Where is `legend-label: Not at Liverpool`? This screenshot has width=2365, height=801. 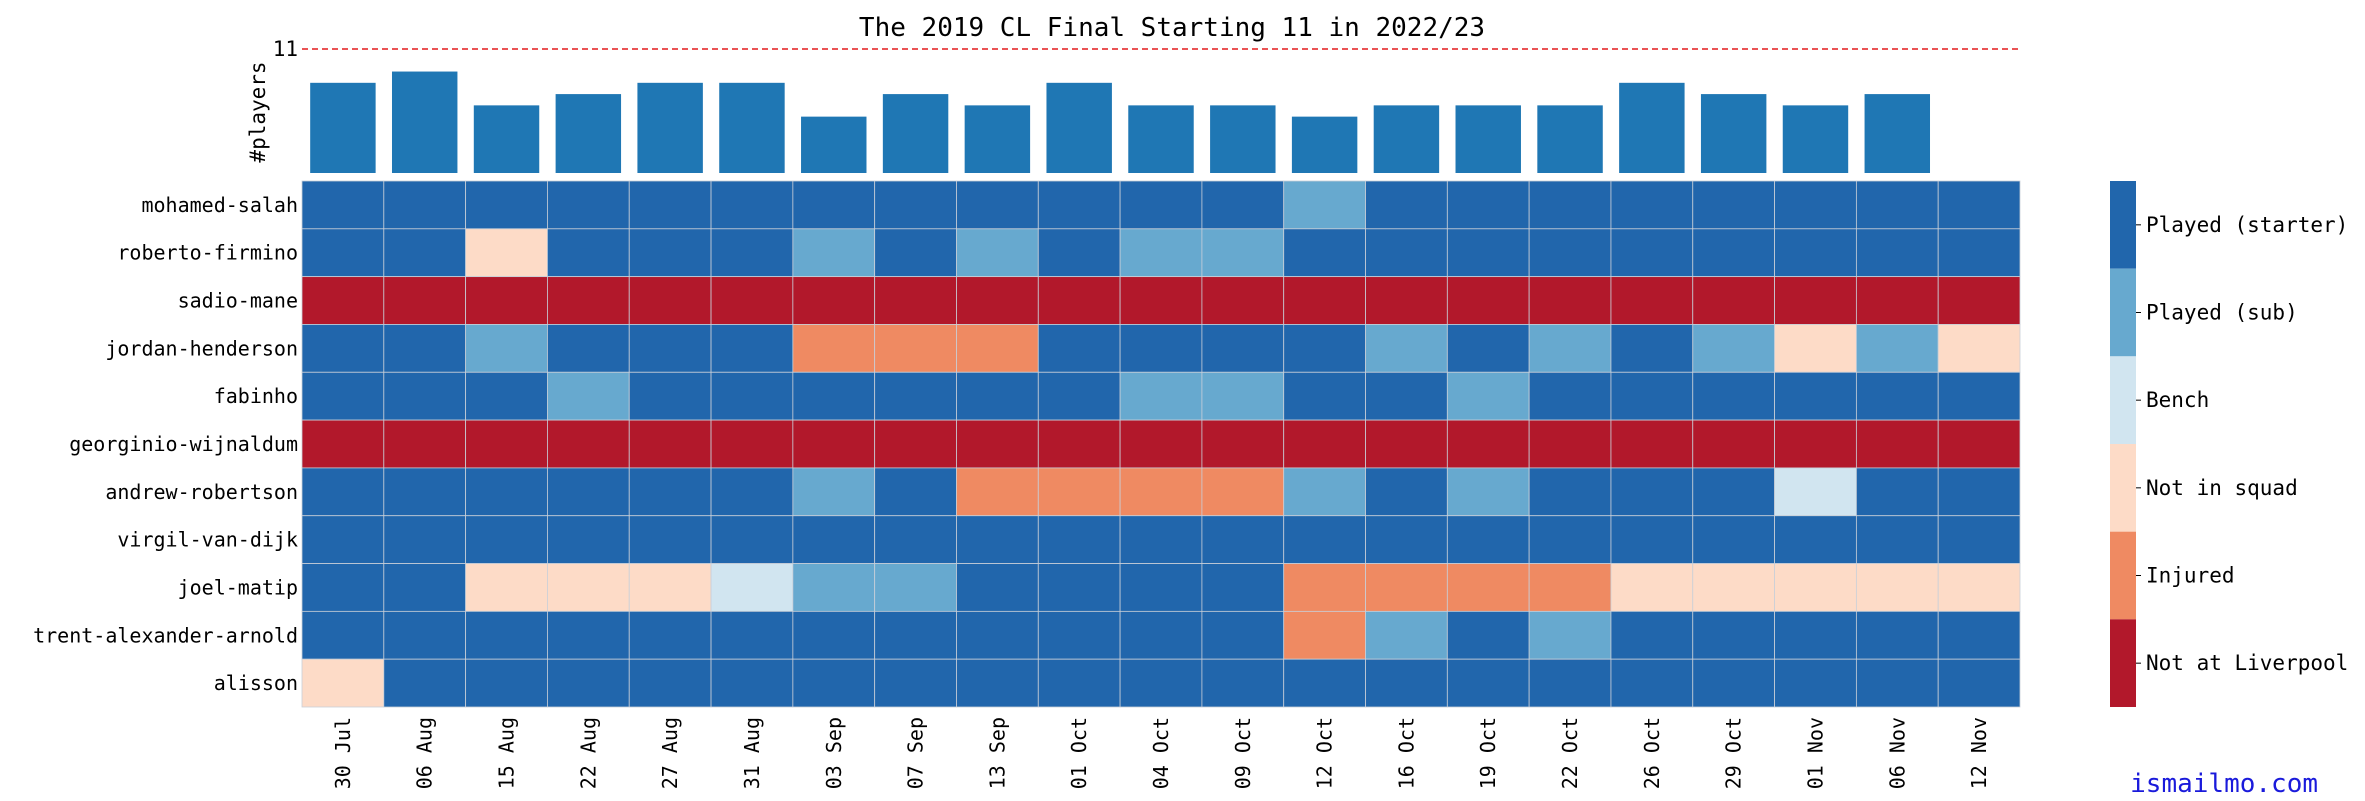
legend-label: Not at Liverpool is located at coordinates (2247, 663).